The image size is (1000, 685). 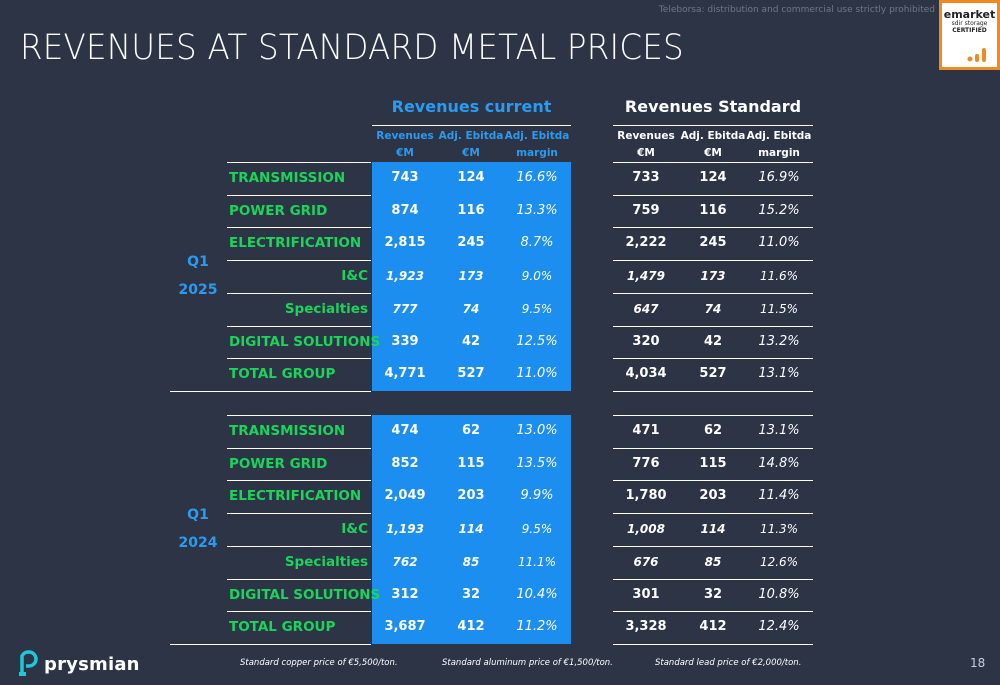 What do you see at coordinates (779, 153) in the screenshot?
I see `column-header-line: margin` at bounding box center [779, 153].